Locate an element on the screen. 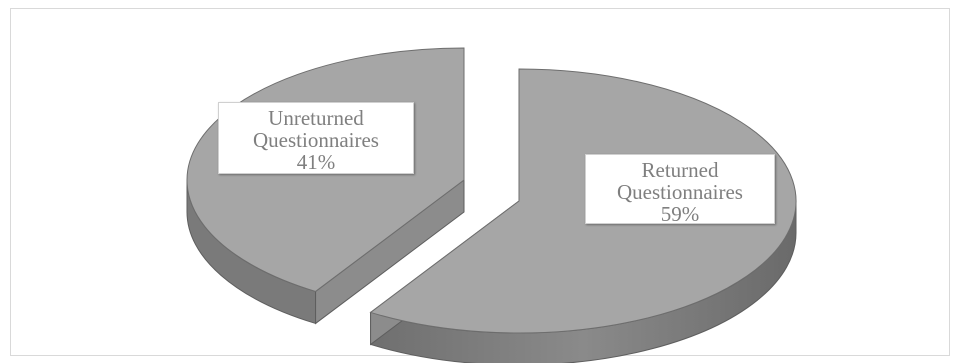  data-label-returned-line2: Questionnaires is located at coordinates (680, 192).